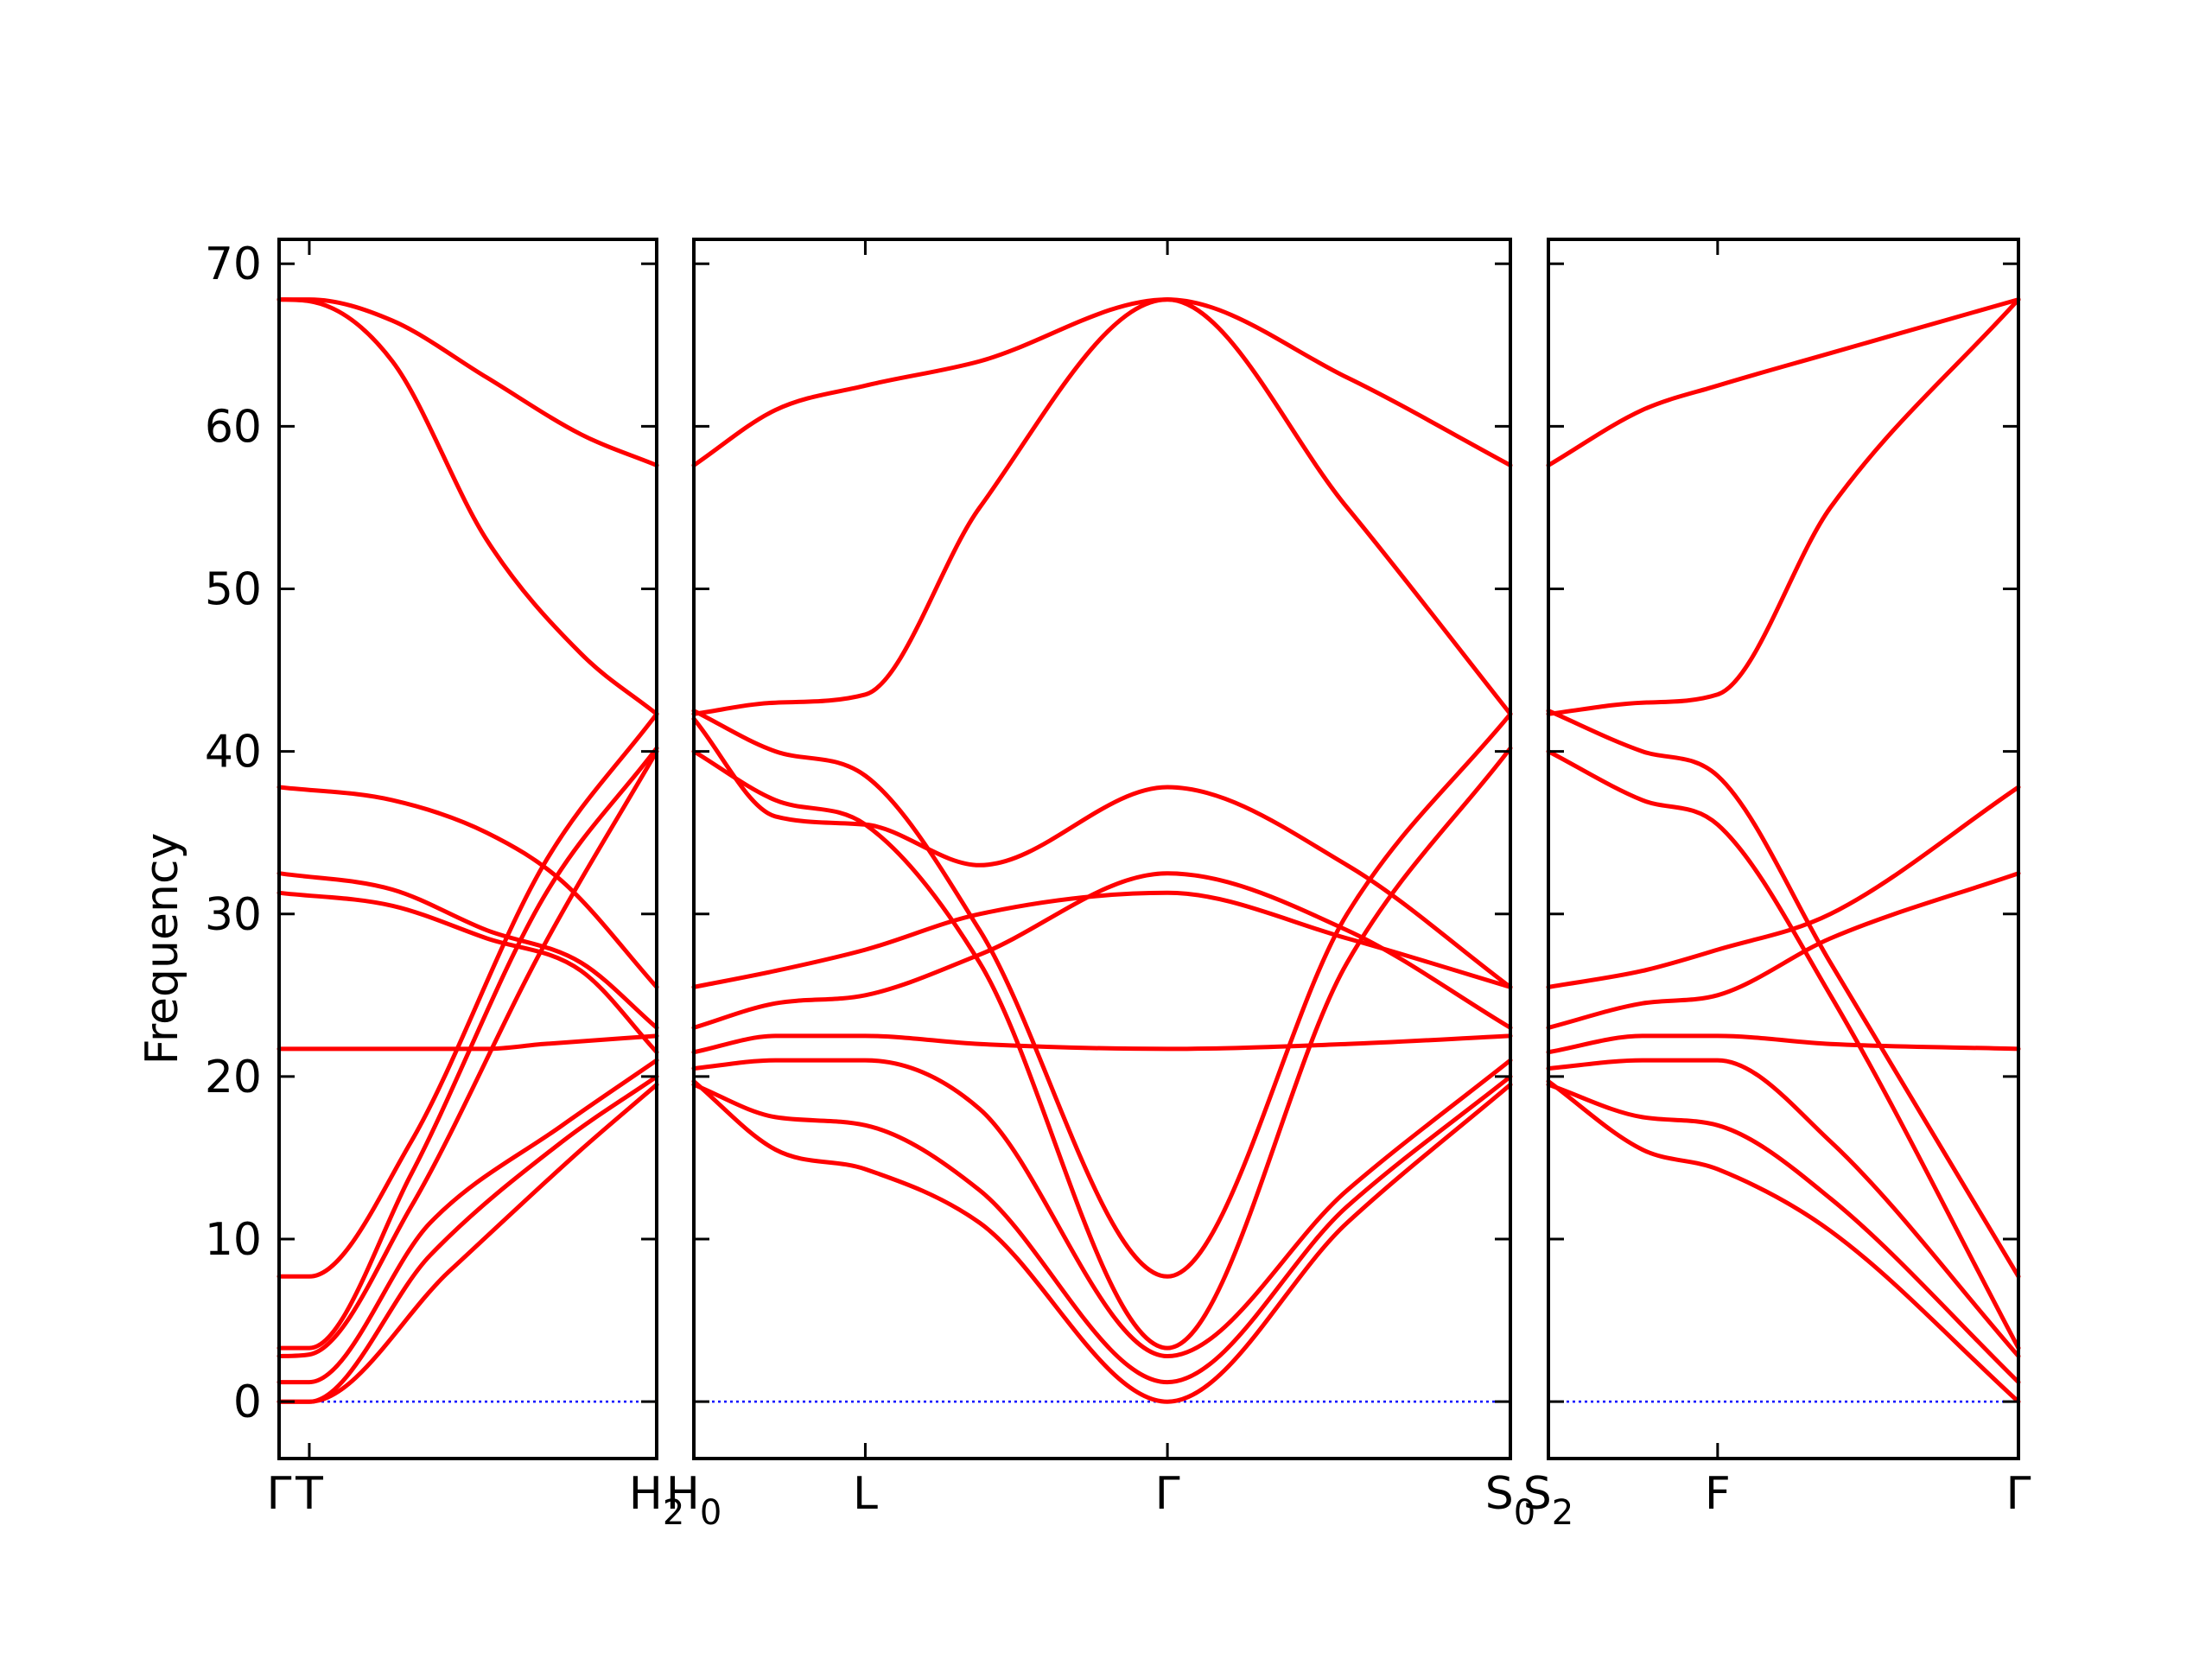 The image size is (2212, 1659). Describe the element at coordinates (233, 1077) in the screenshot. I see `y-tick-label: 20` at that location.